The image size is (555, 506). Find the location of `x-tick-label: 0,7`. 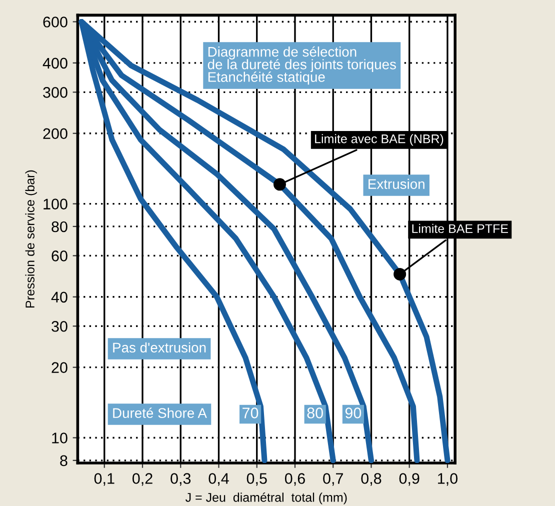

x-tick-label: 0,7 is located at coordinates (333, 479).